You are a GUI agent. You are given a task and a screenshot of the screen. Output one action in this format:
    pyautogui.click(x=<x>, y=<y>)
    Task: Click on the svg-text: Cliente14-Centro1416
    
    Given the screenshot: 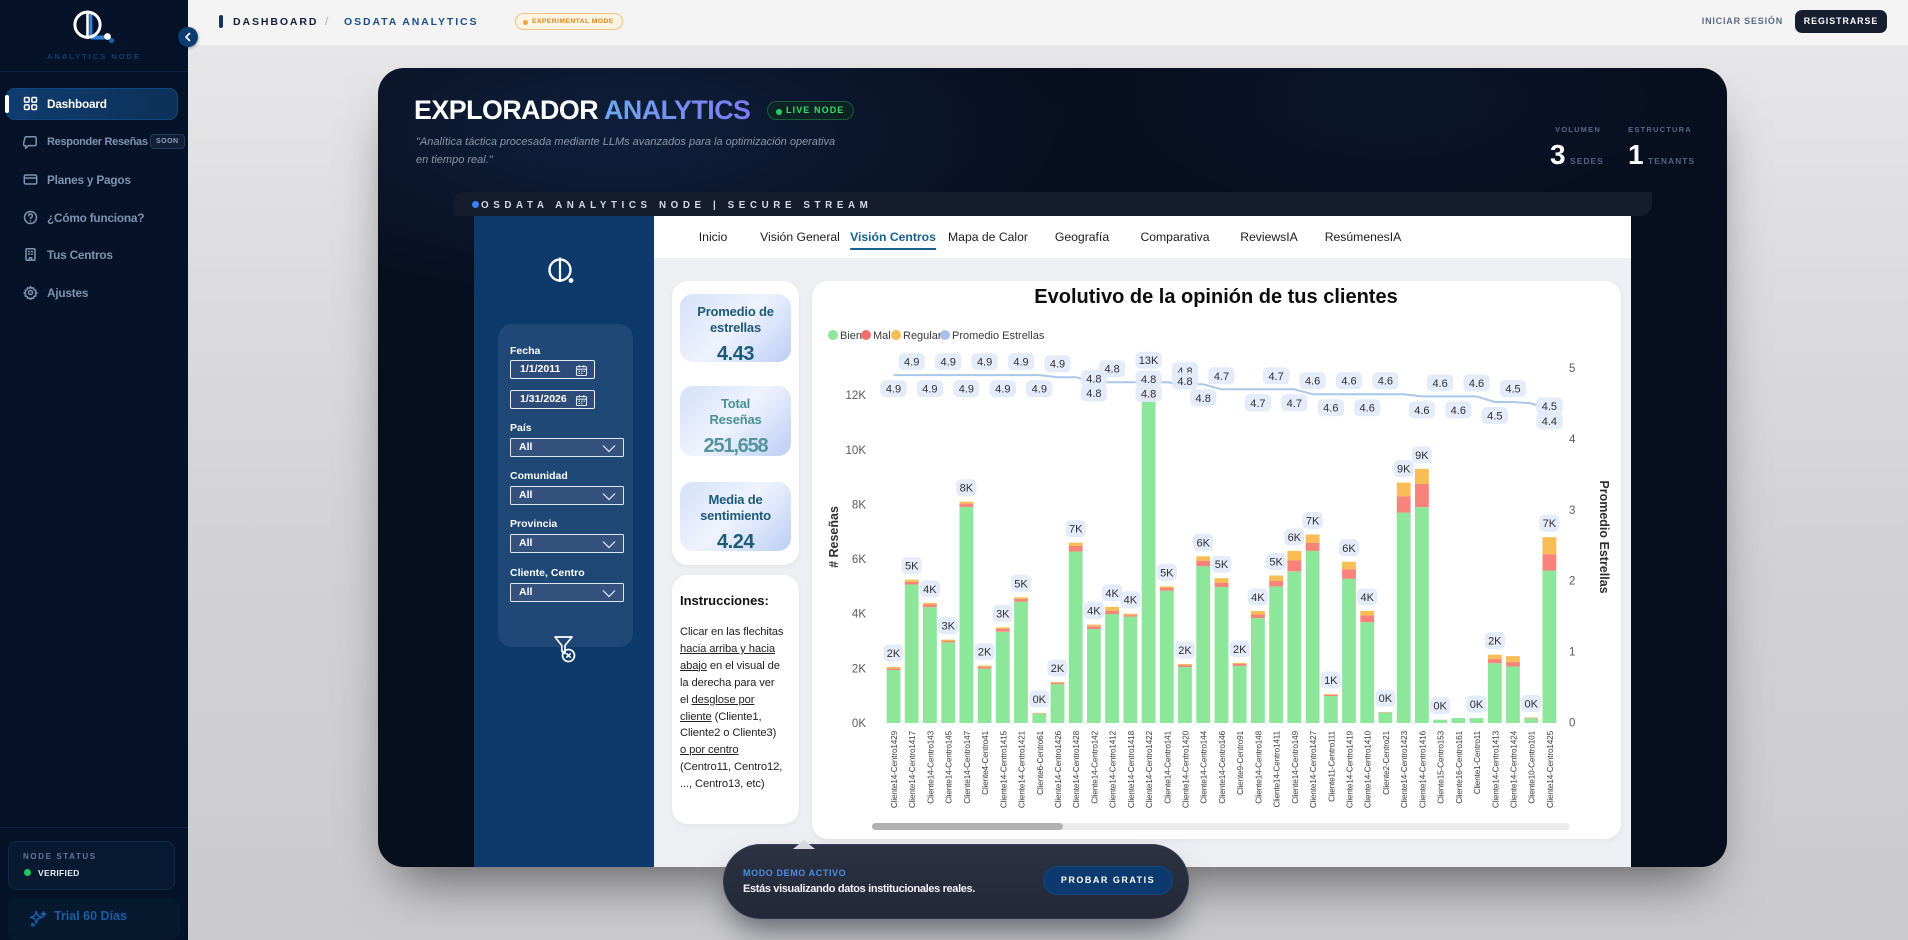 What is the action you would take?
    pyautogui.click(x=1422, y=769)
    